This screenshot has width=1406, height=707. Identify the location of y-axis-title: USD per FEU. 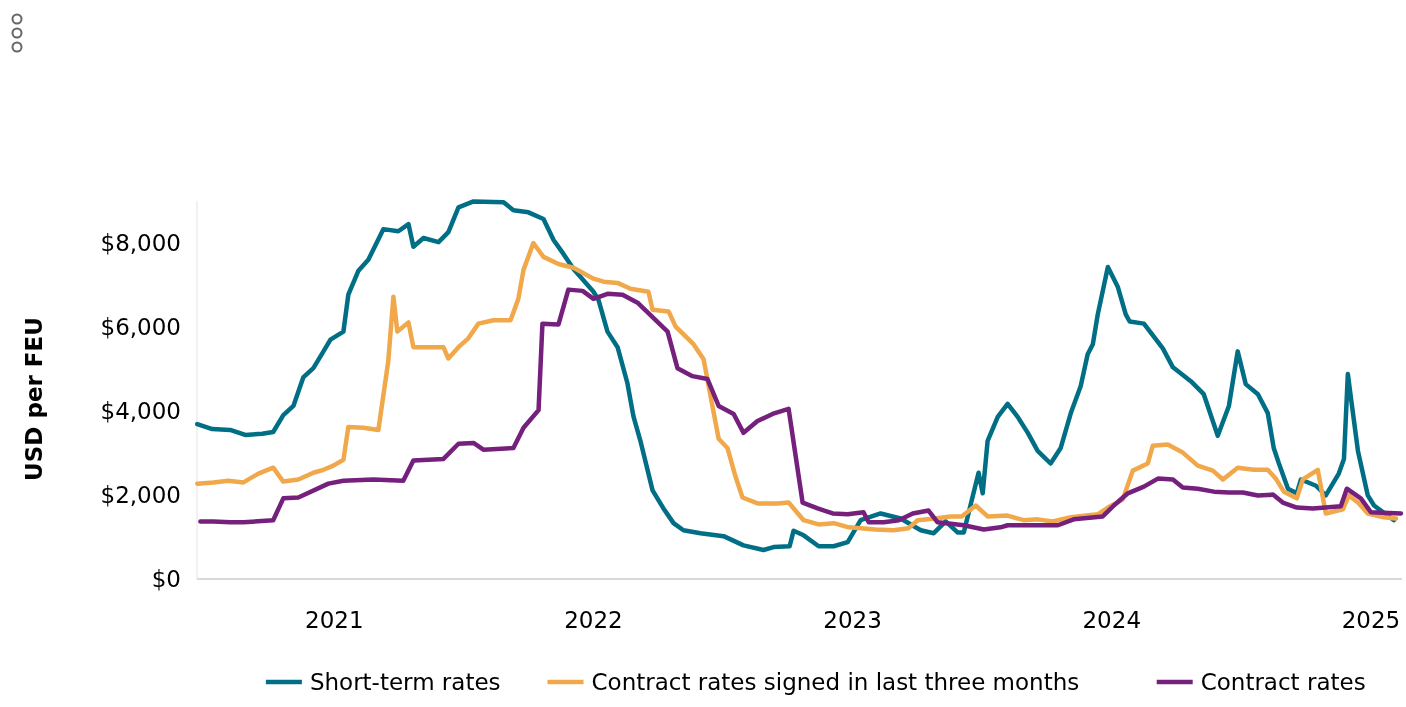
(34, 399).